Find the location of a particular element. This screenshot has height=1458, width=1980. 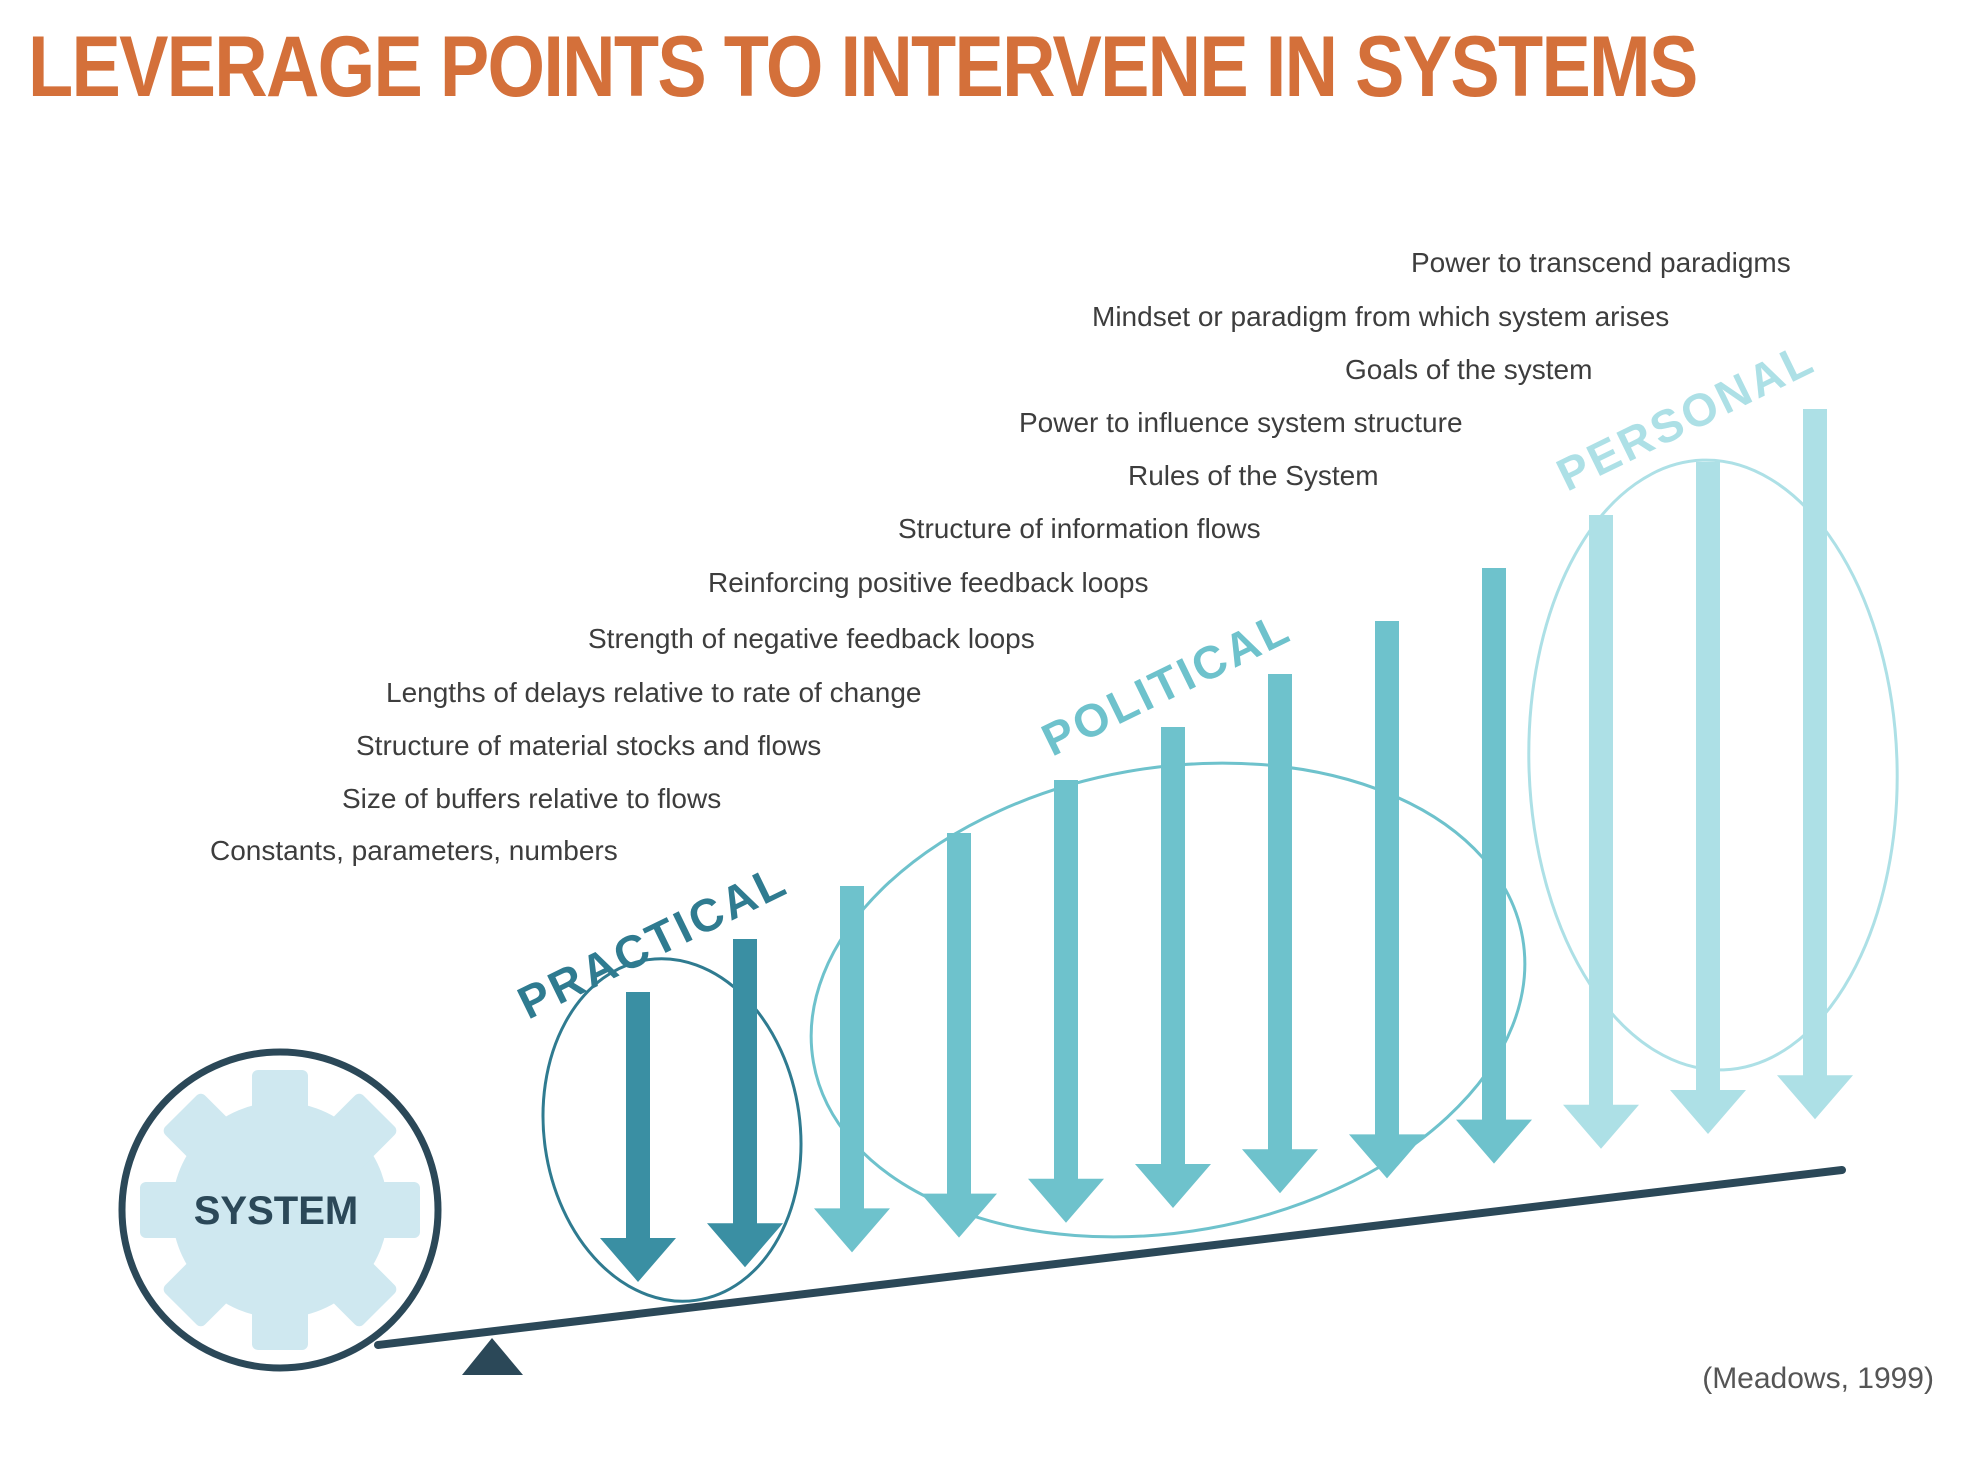

leverage-point-label: Structure of material stocks and flows is located at coordinates (588, 745).